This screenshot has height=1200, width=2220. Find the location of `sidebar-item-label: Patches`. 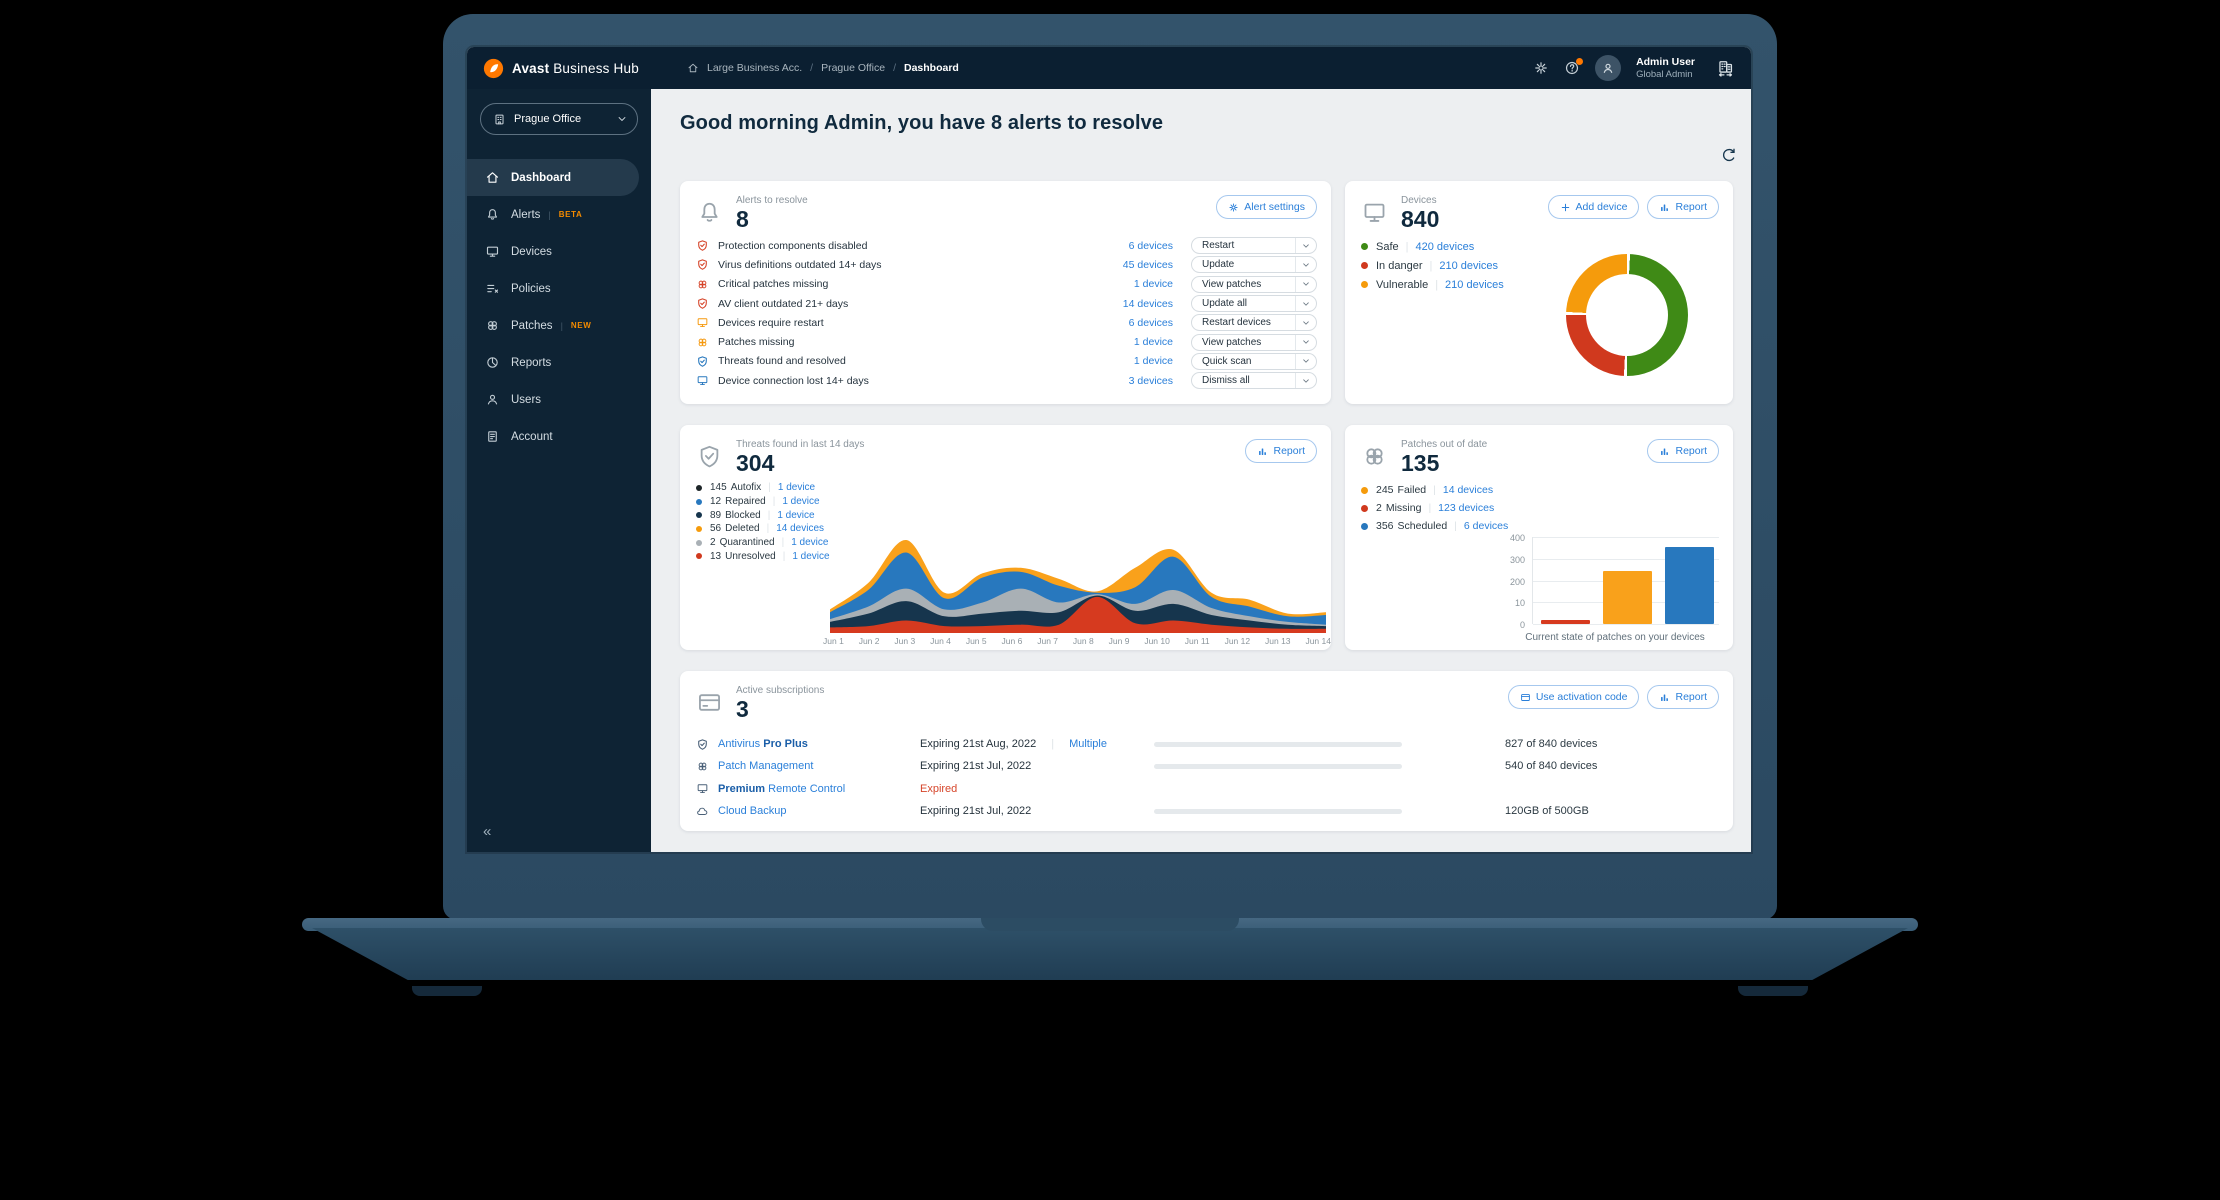

sidebar-item-label: Patches is located at coordinates (532, 325).